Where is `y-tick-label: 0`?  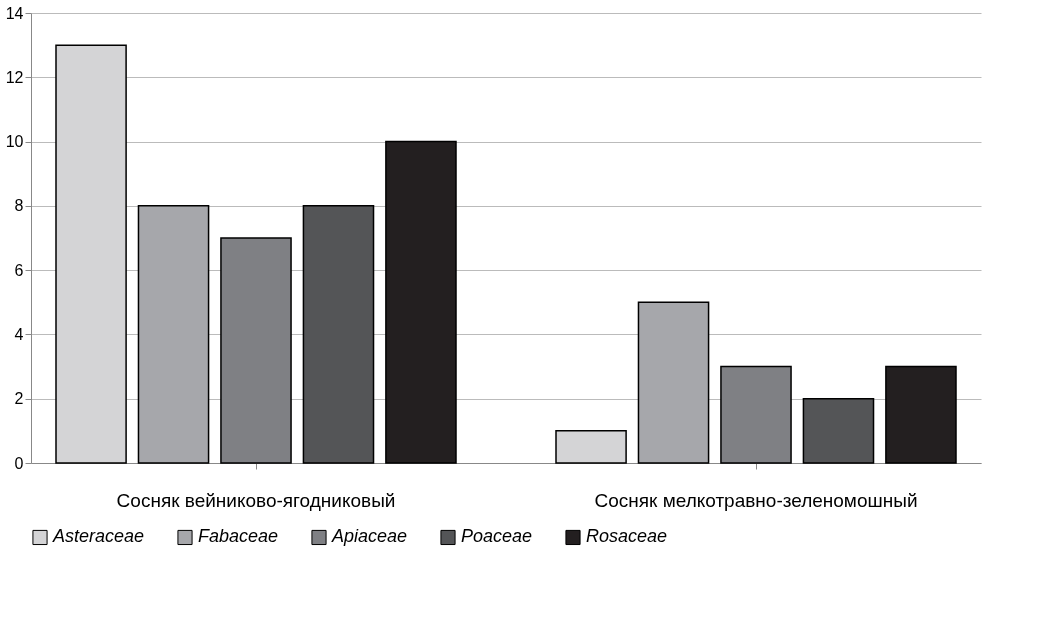 y-tick-label: 0 is located at coordinates (19, 463).